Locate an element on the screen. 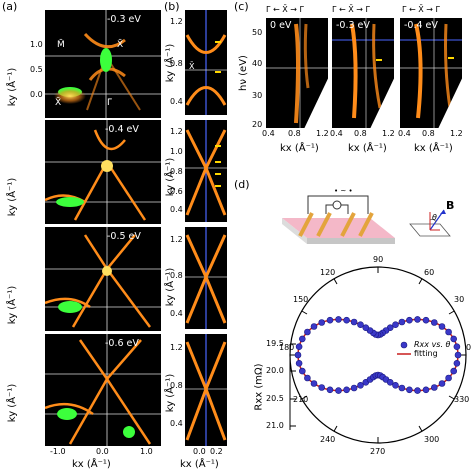 The image size is (474, 474). map-2-energy: -0.4 eV is located at coordinates (122, 129).